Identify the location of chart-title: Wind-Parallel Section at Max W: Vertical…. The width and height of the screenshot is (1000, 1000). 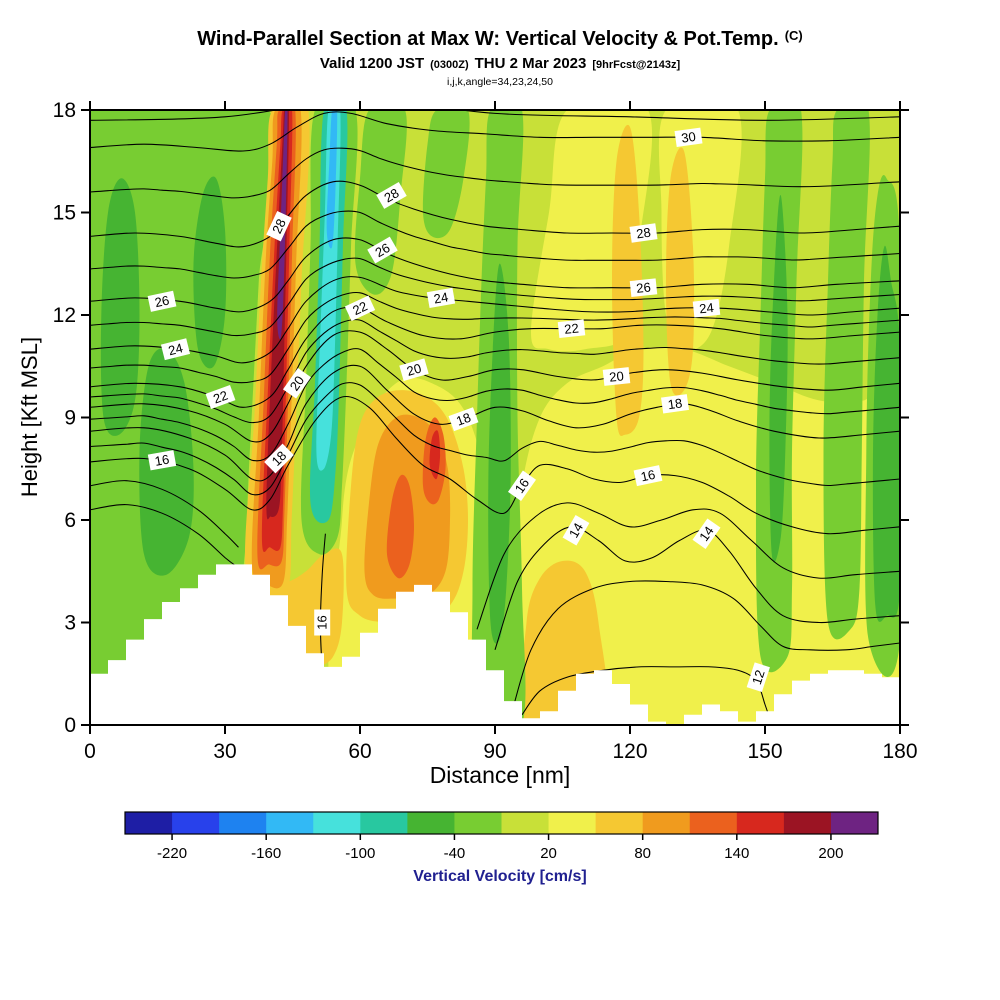
(500, 39).